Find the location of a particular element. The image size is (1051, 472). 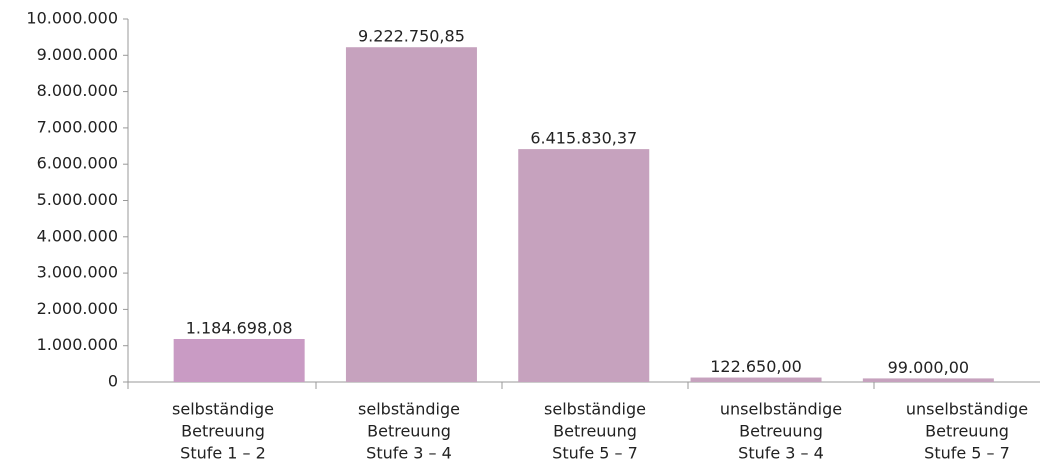

y-tick-label: 10.000.000 is located at coordinates (72, 18).